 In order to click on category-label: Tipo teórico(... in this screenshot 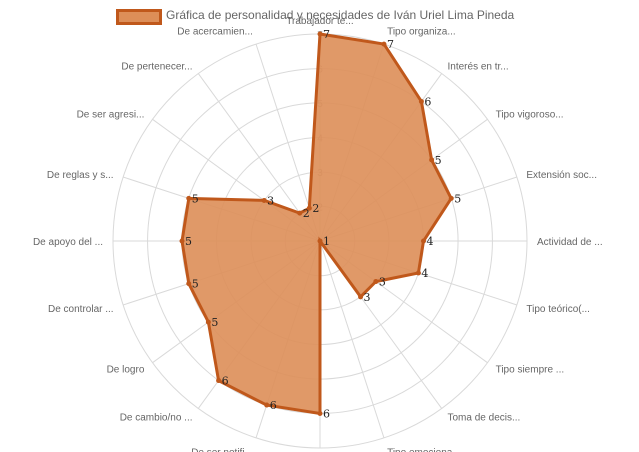, I will do `click(558, 309)`.